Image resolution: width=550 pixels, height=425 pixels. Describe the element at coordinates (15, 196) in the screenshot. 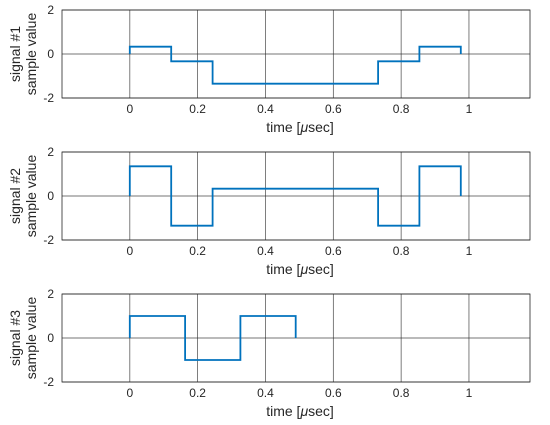

I see `y-axis-label-line1: signal #2` at that location.